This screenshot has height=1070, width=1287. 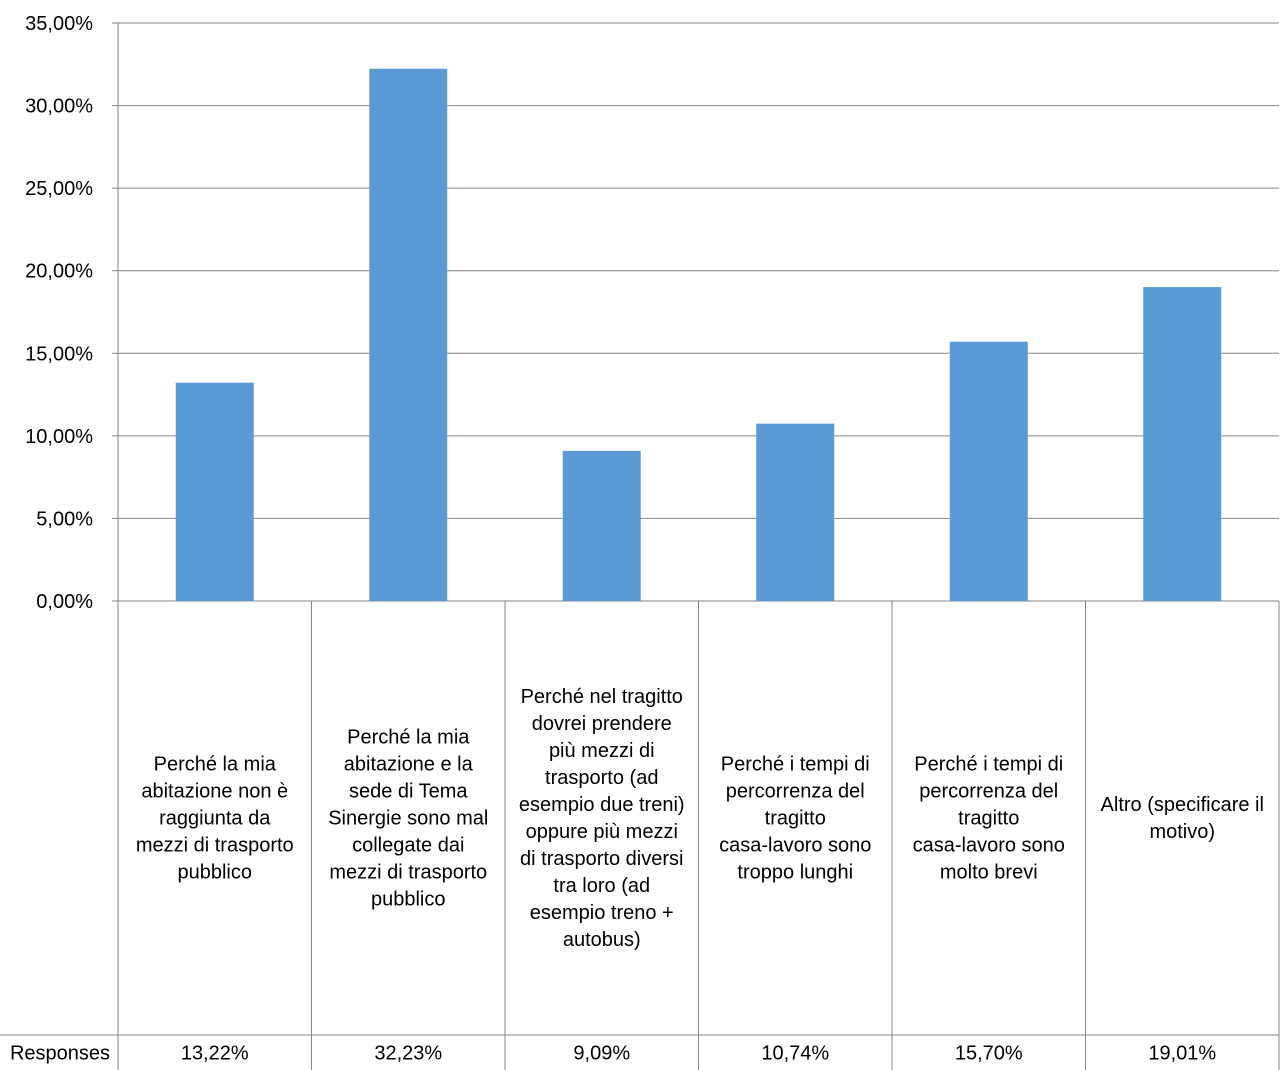 I want to click on y-tick-label: 5,00%, so click(x=64, y=519).